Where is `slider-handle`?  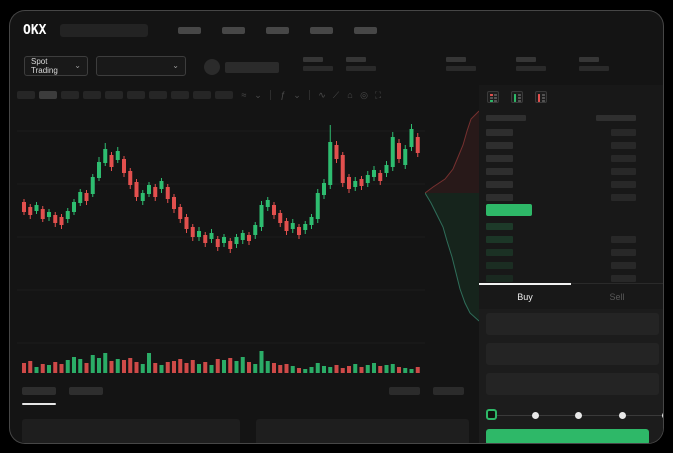
slider-handle is located at coordinates (491, 414).